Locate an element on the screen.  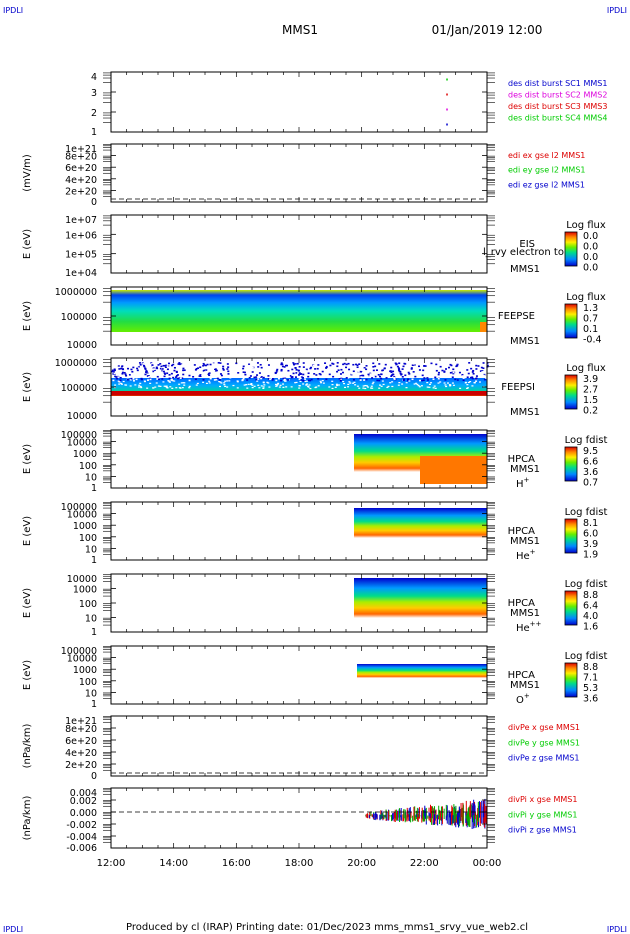
divpe-y-tick-label: 8e+20 is located at coordinates (81, 729).